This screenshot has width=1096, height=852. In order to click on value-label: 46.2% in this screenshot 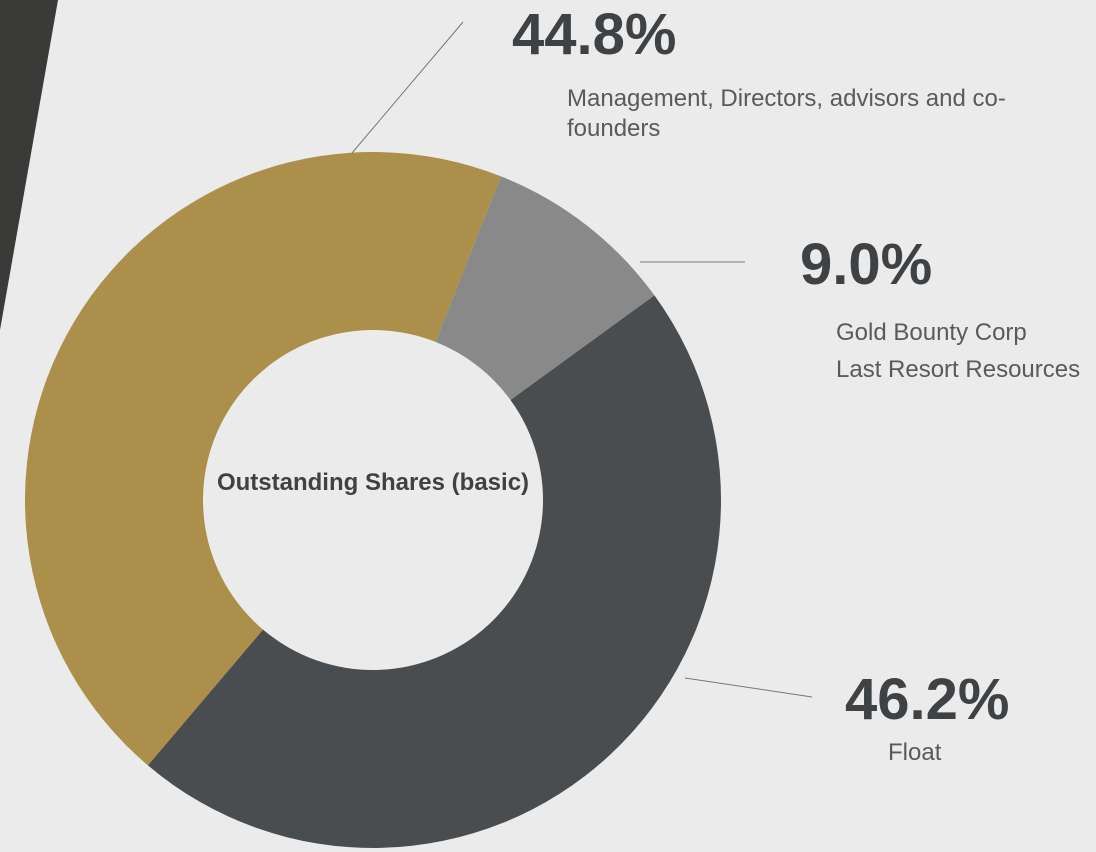, I will do `click(927, 699)`.